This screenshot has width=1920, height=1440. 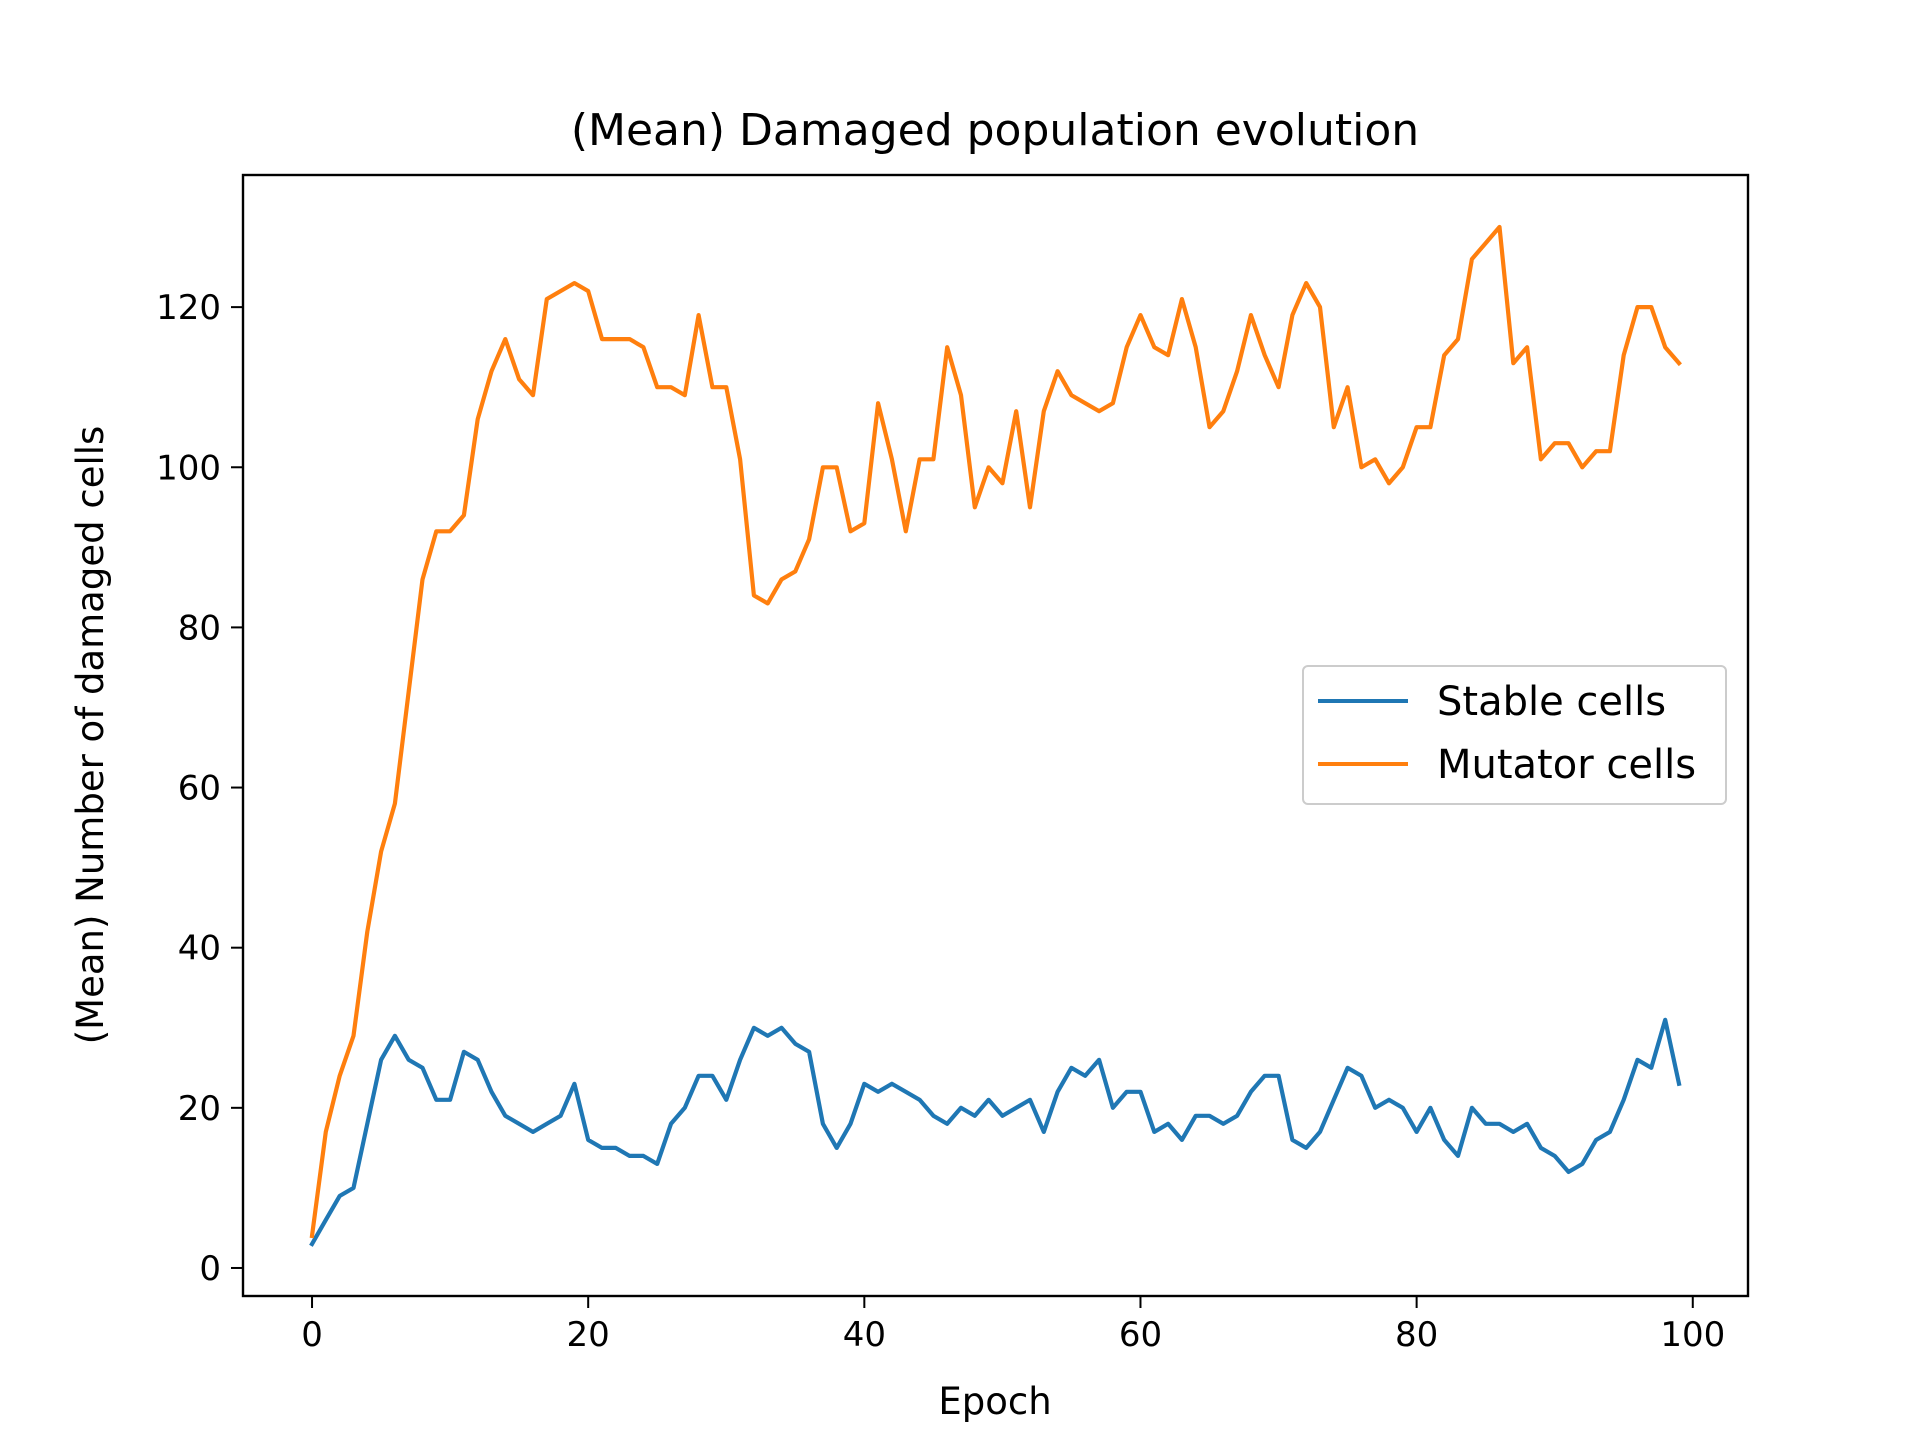 I want to click on y-tick-label: 20, so click(x=199, y=1109).